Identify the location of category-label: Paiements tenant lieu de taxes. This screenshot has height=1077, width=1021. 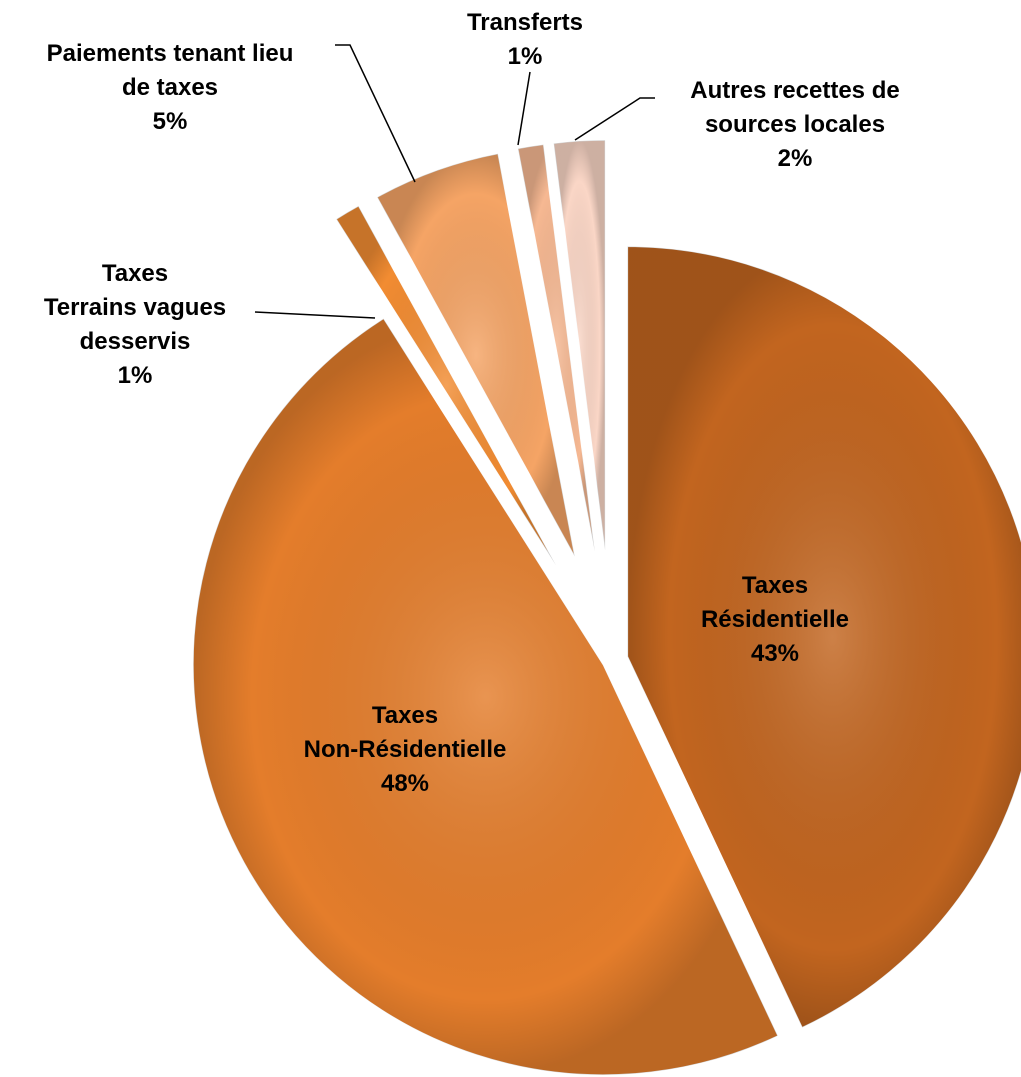
(170, 70).